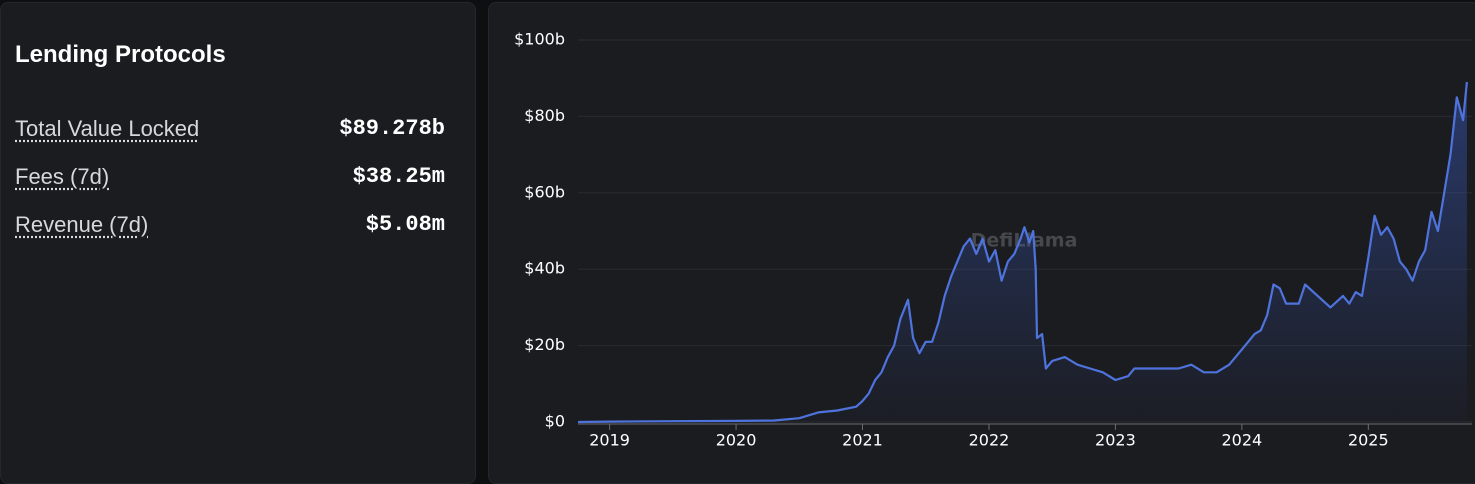 This screenshot has width=1475, height=484. I want to click on y-tick-label: $80b, so click(544, 115).